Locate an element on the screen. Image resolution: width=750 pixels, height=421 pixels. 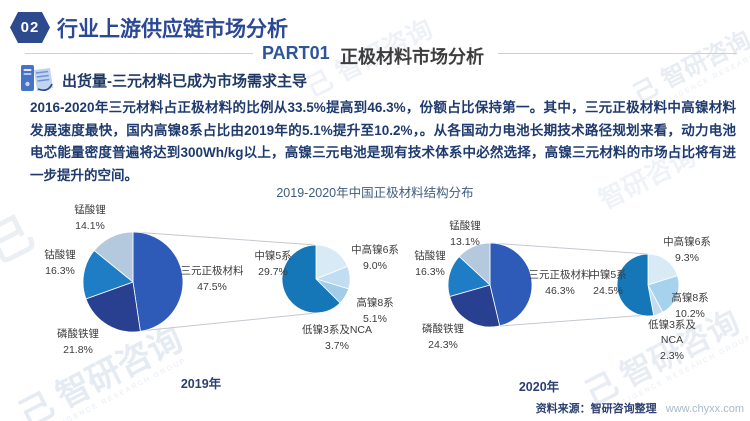
main-pie-2020 is located at coordinates (490, 285).